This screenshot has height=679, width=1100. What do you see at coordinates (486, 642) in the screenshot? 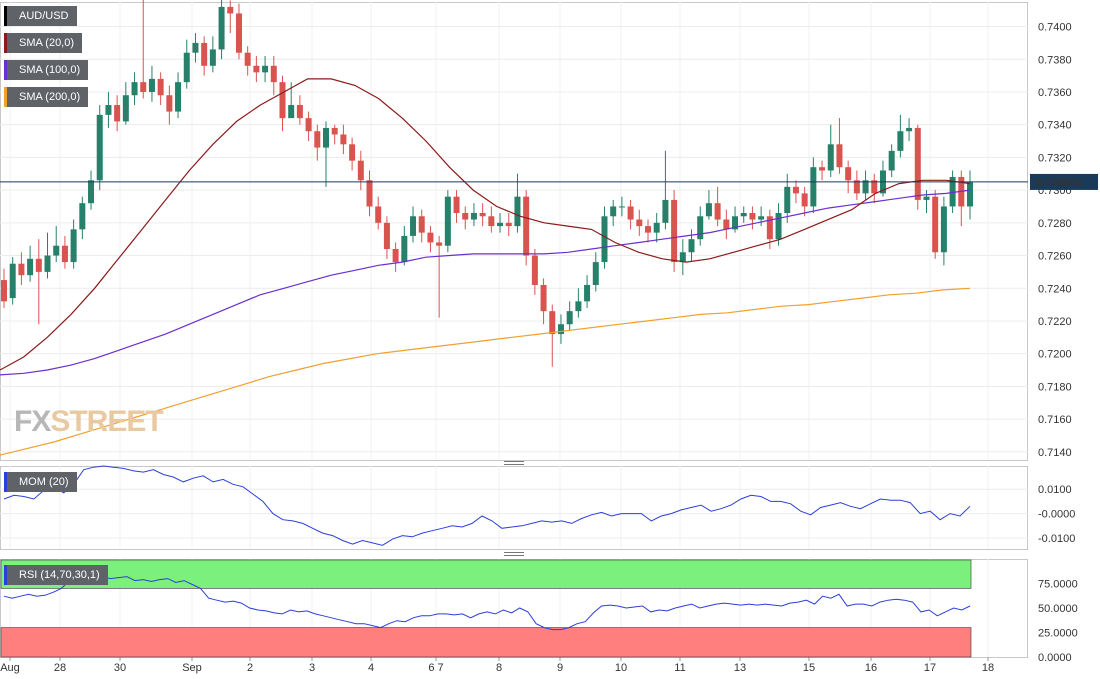
I see `rsi-oversold-zone` at bounding box center [486, 642].